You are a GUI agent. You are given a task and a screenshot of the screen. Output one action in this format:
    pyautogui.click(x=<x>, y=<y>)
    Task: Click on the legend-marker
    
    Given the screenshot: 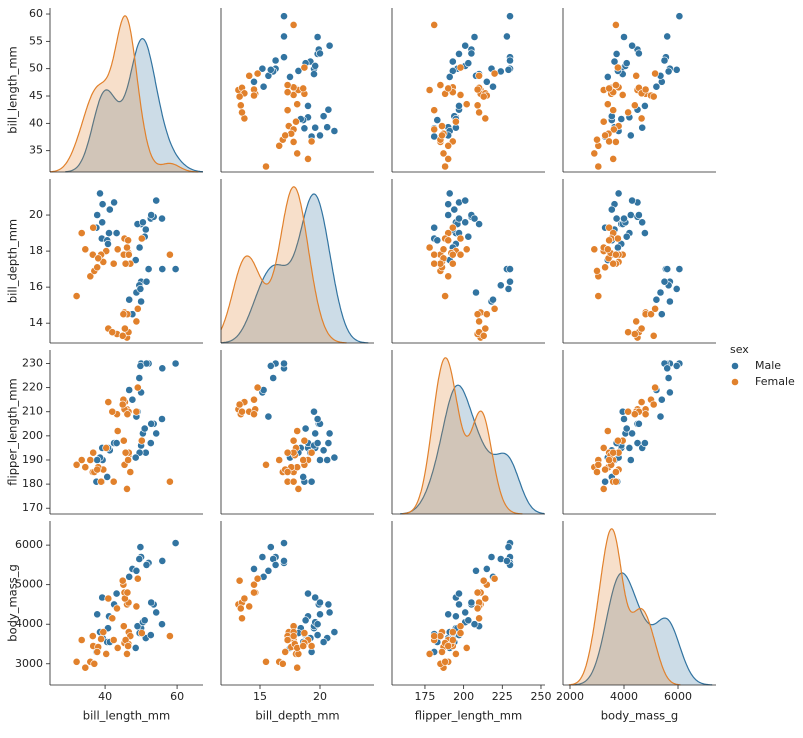 What is the action you would take?
    pyautogui.click(x=735, y=382)
    